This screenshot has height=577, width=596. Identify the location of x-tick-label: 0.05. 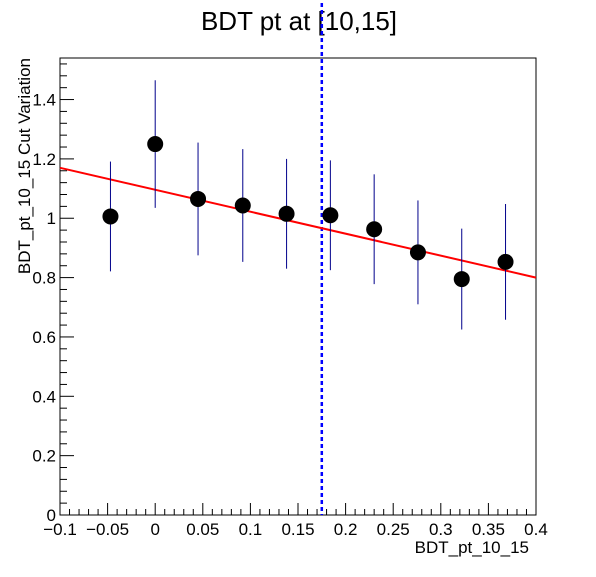
(202, 529).